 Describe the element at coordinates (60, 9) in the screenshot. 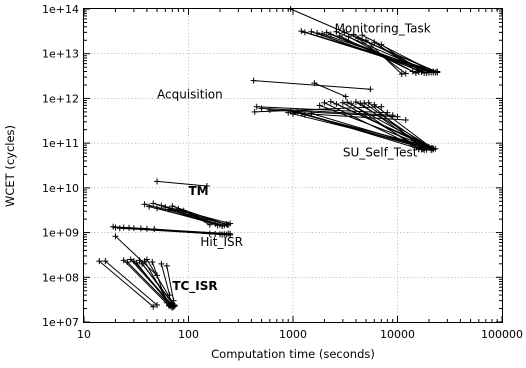

I see `y-tick-label: 1e+14` at that location.